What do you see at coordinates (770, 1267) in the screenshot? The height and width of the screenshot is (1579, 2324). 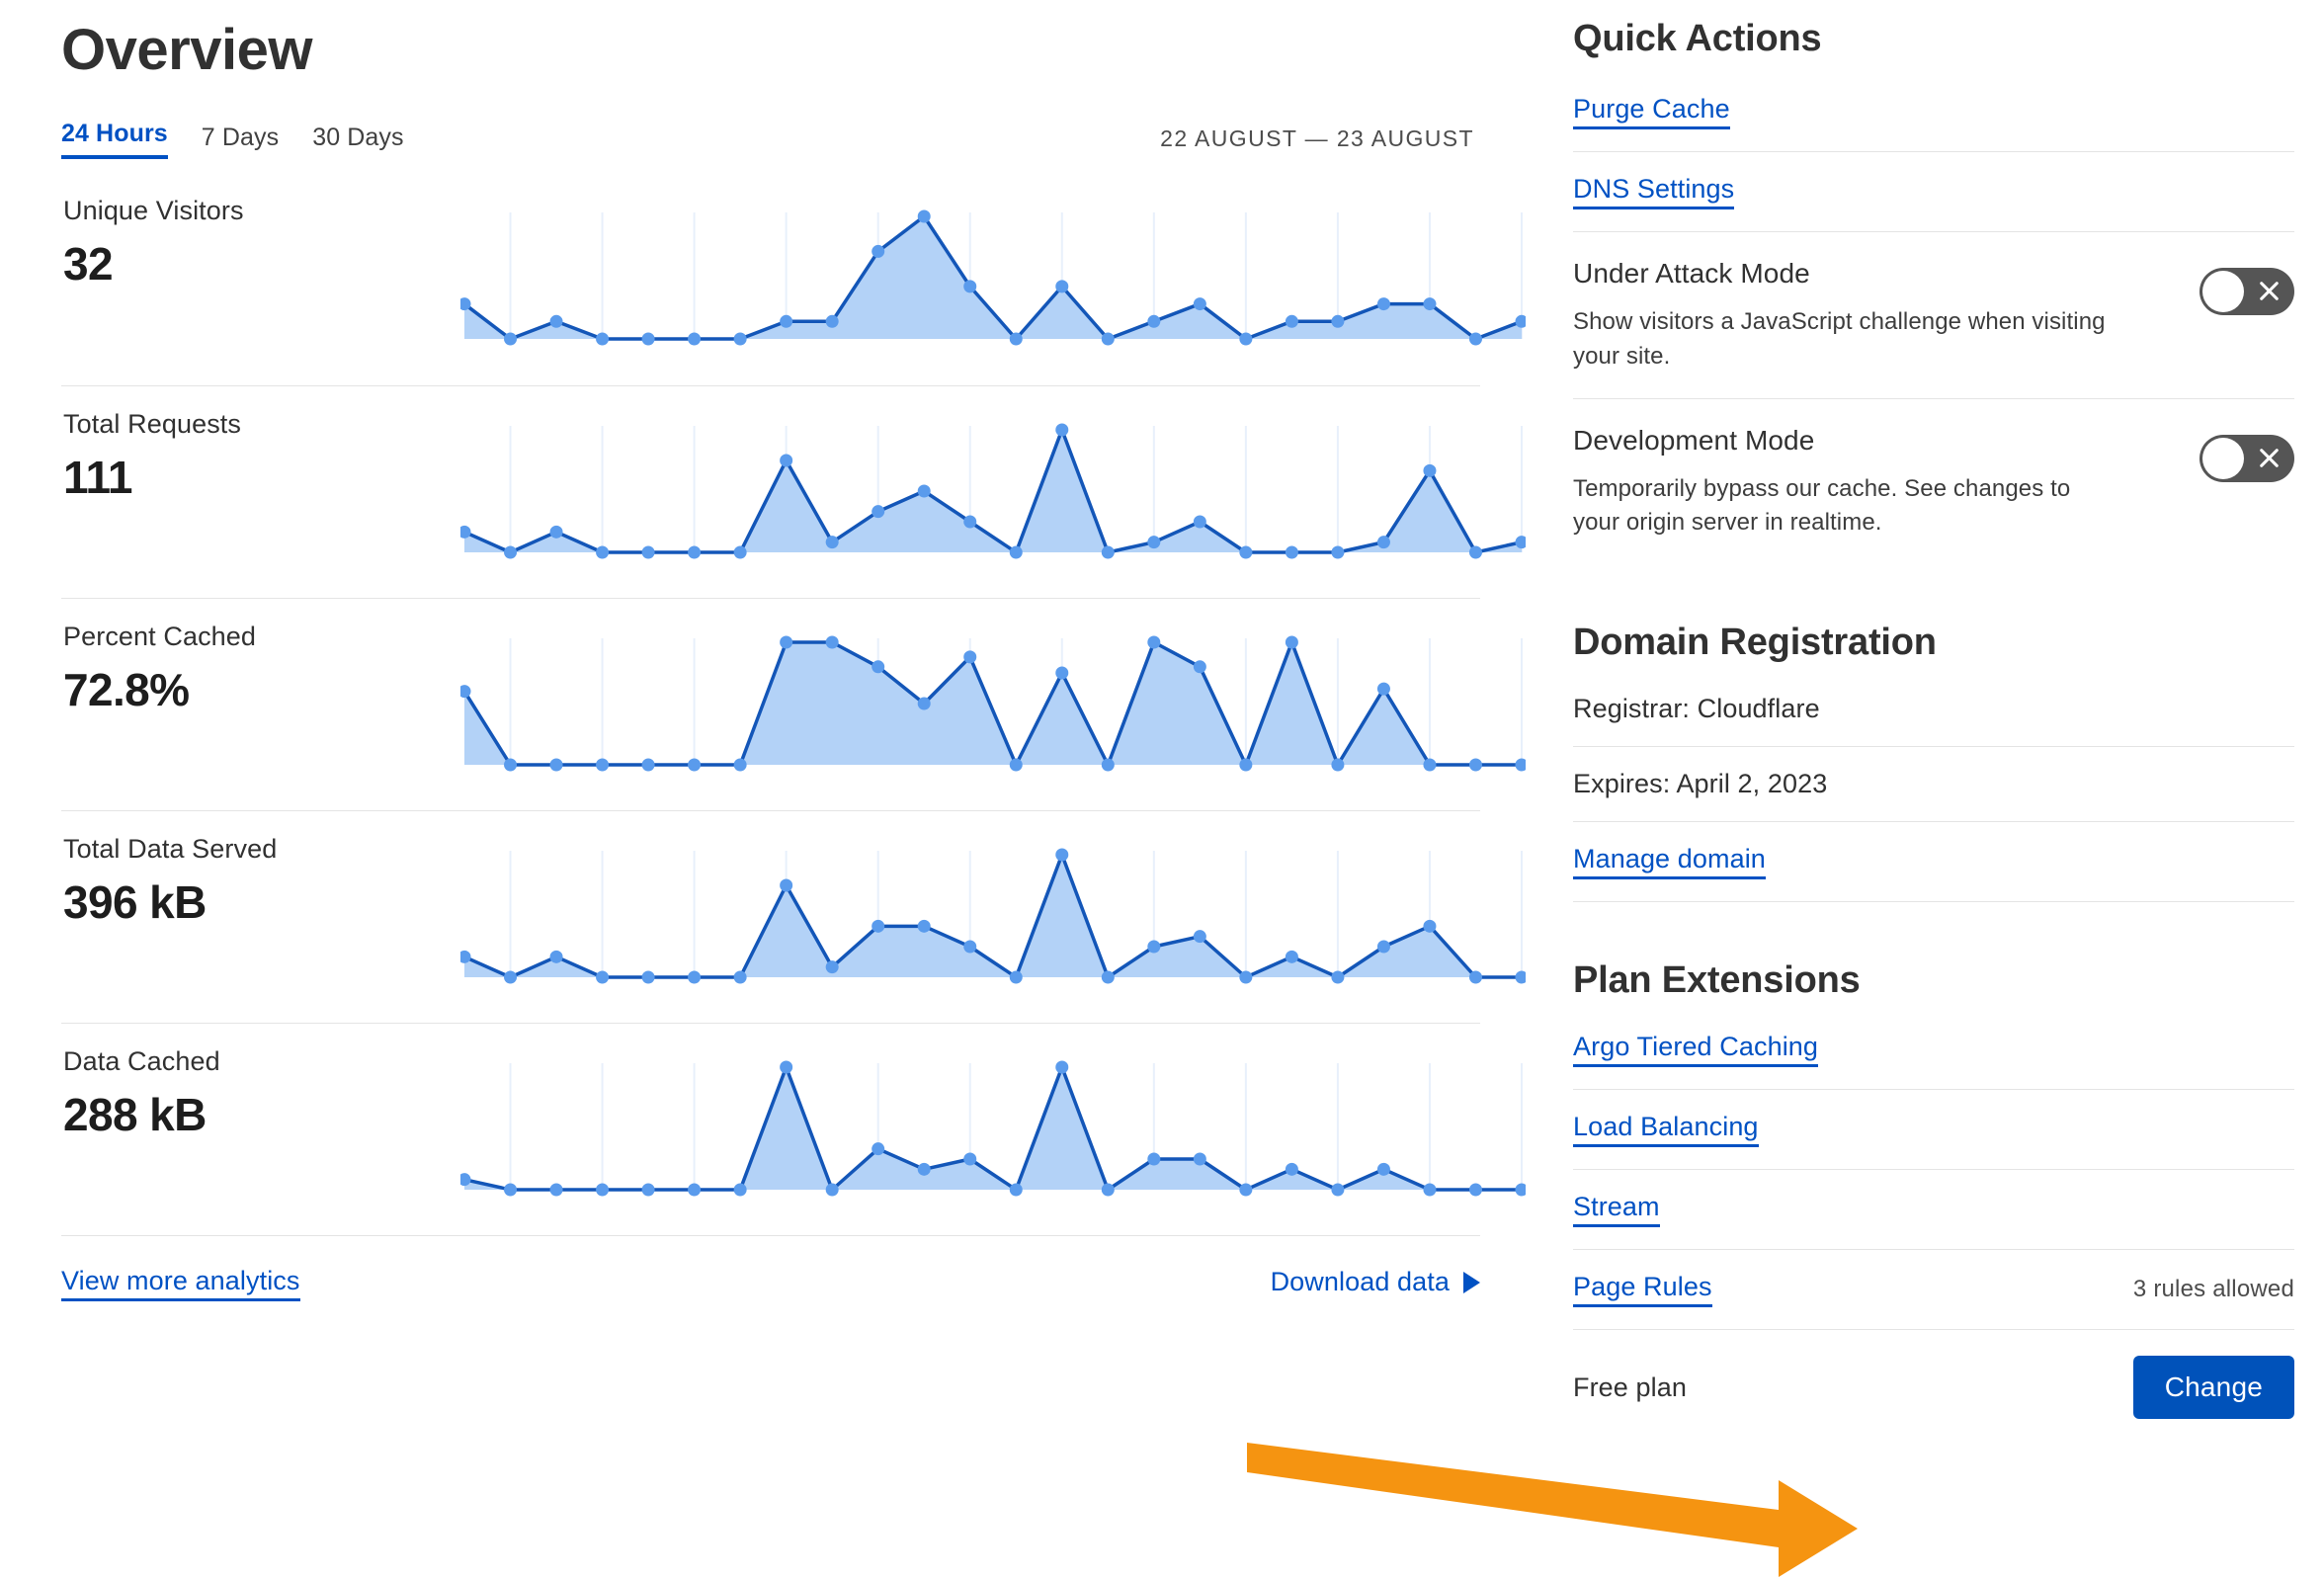 I see `analytics-footer: View more analytics Download data` at bounding box center [770, 1267].